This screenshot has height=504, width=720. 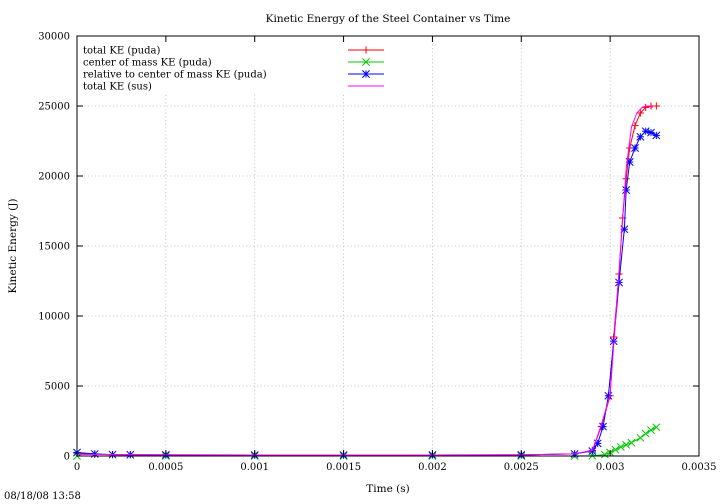 I want to click on legend-label: center of mass KE (puda), so click(x=147, y=63).